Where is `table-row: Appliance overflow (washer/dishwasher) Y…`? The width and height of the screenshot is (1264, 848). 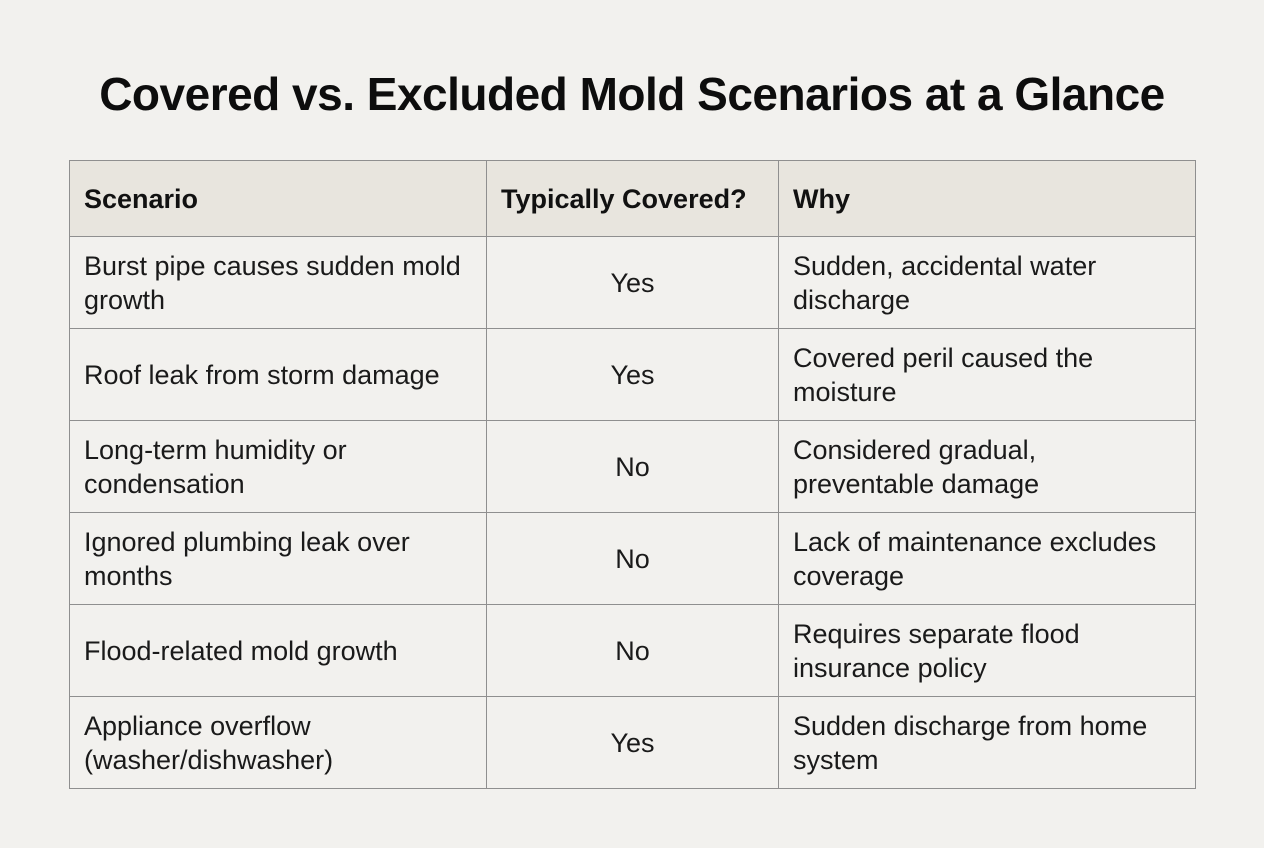 table-row: Appliance overflow (washer/dishwasher) Y… is located at coordinates (632, 742).